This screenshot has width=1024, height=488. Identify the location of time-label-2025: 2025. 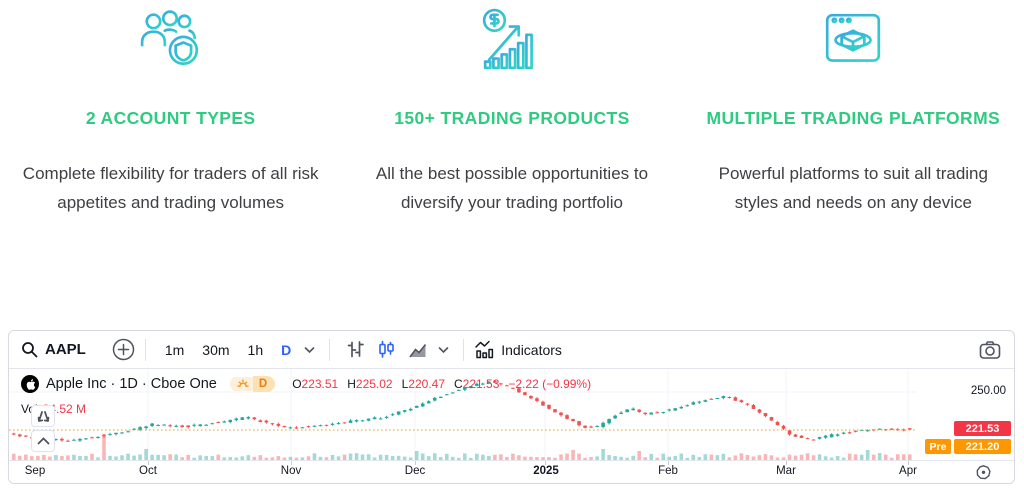
(546, 471).